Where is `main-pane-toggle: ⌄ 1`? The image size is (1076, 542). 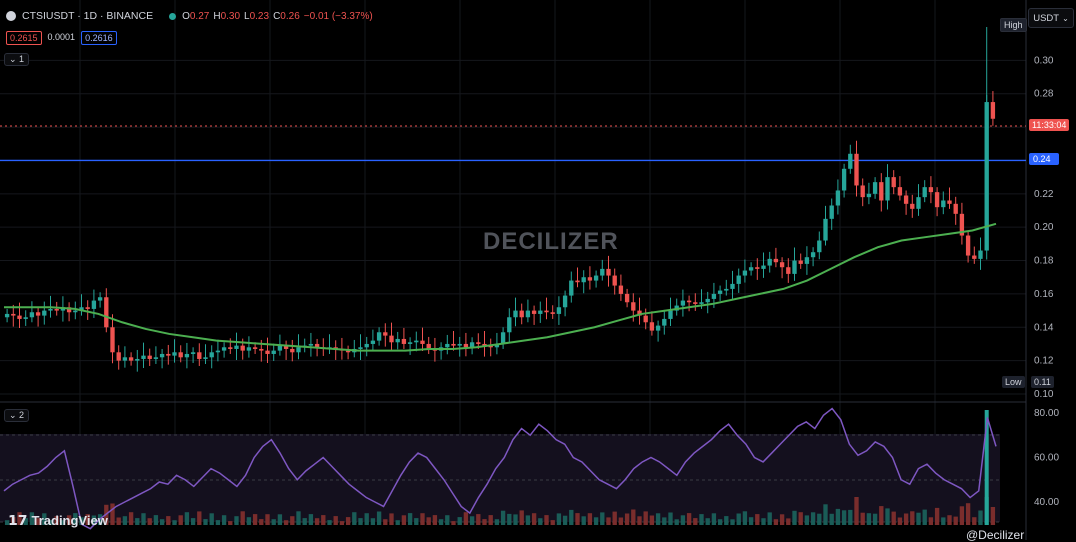
main-pane-toggle: ⌄ 1 is located at coordinates (17, 59).